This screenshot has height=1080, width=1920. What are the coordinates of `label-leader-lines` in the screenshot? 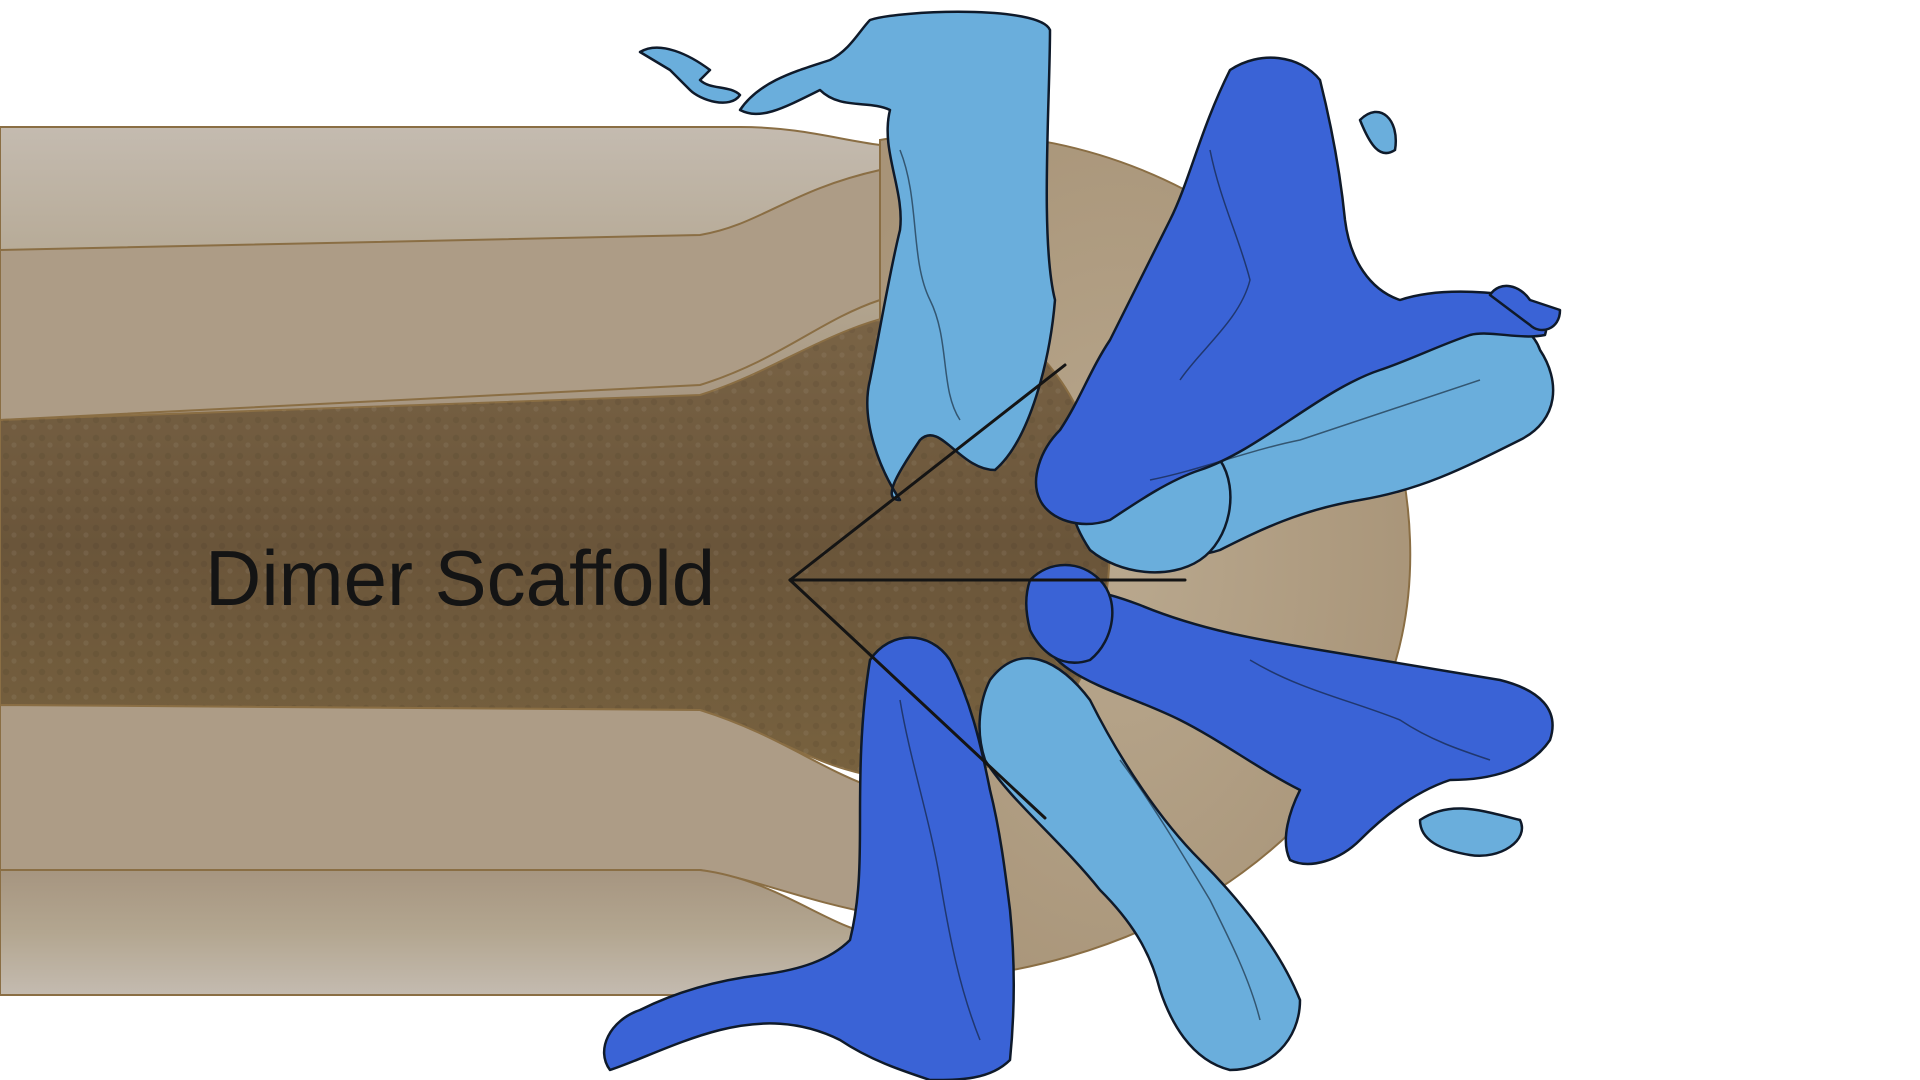 It's located at (987, 591).